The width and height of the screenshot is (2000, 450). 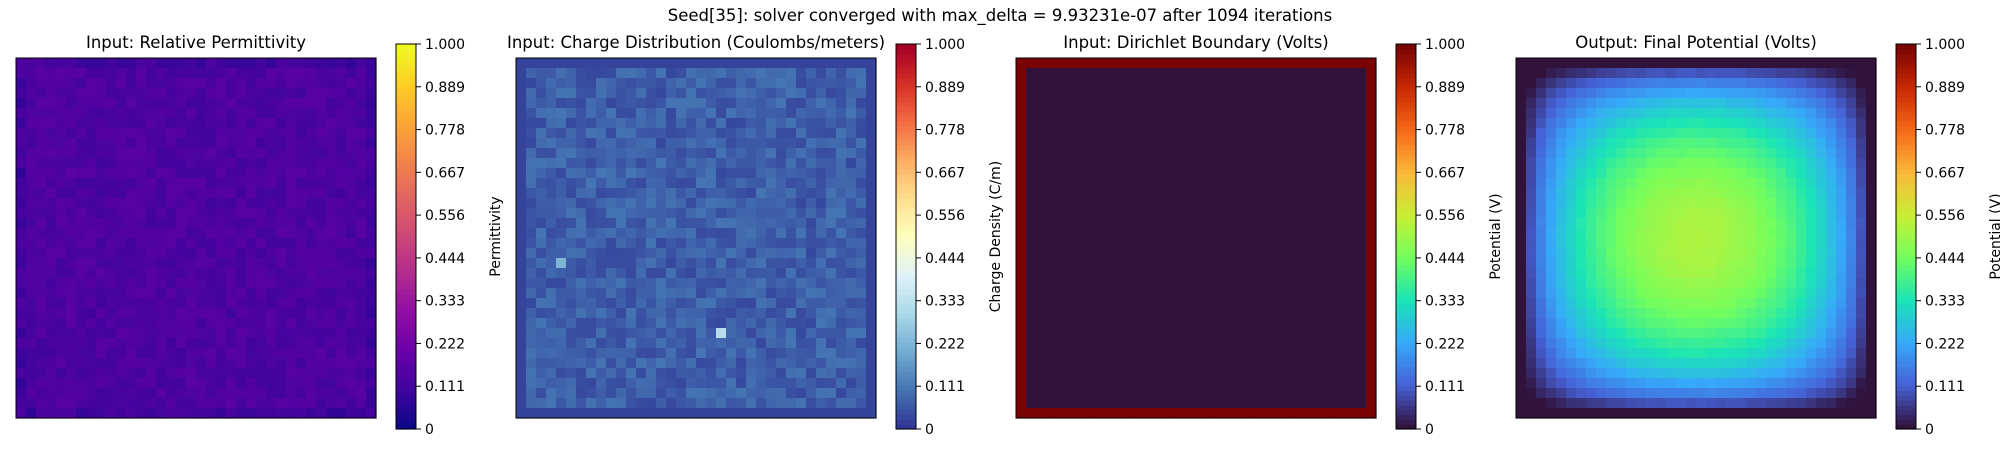 I want to click on colorbar-tick-label: 0.111, so click(x=445, y=387).